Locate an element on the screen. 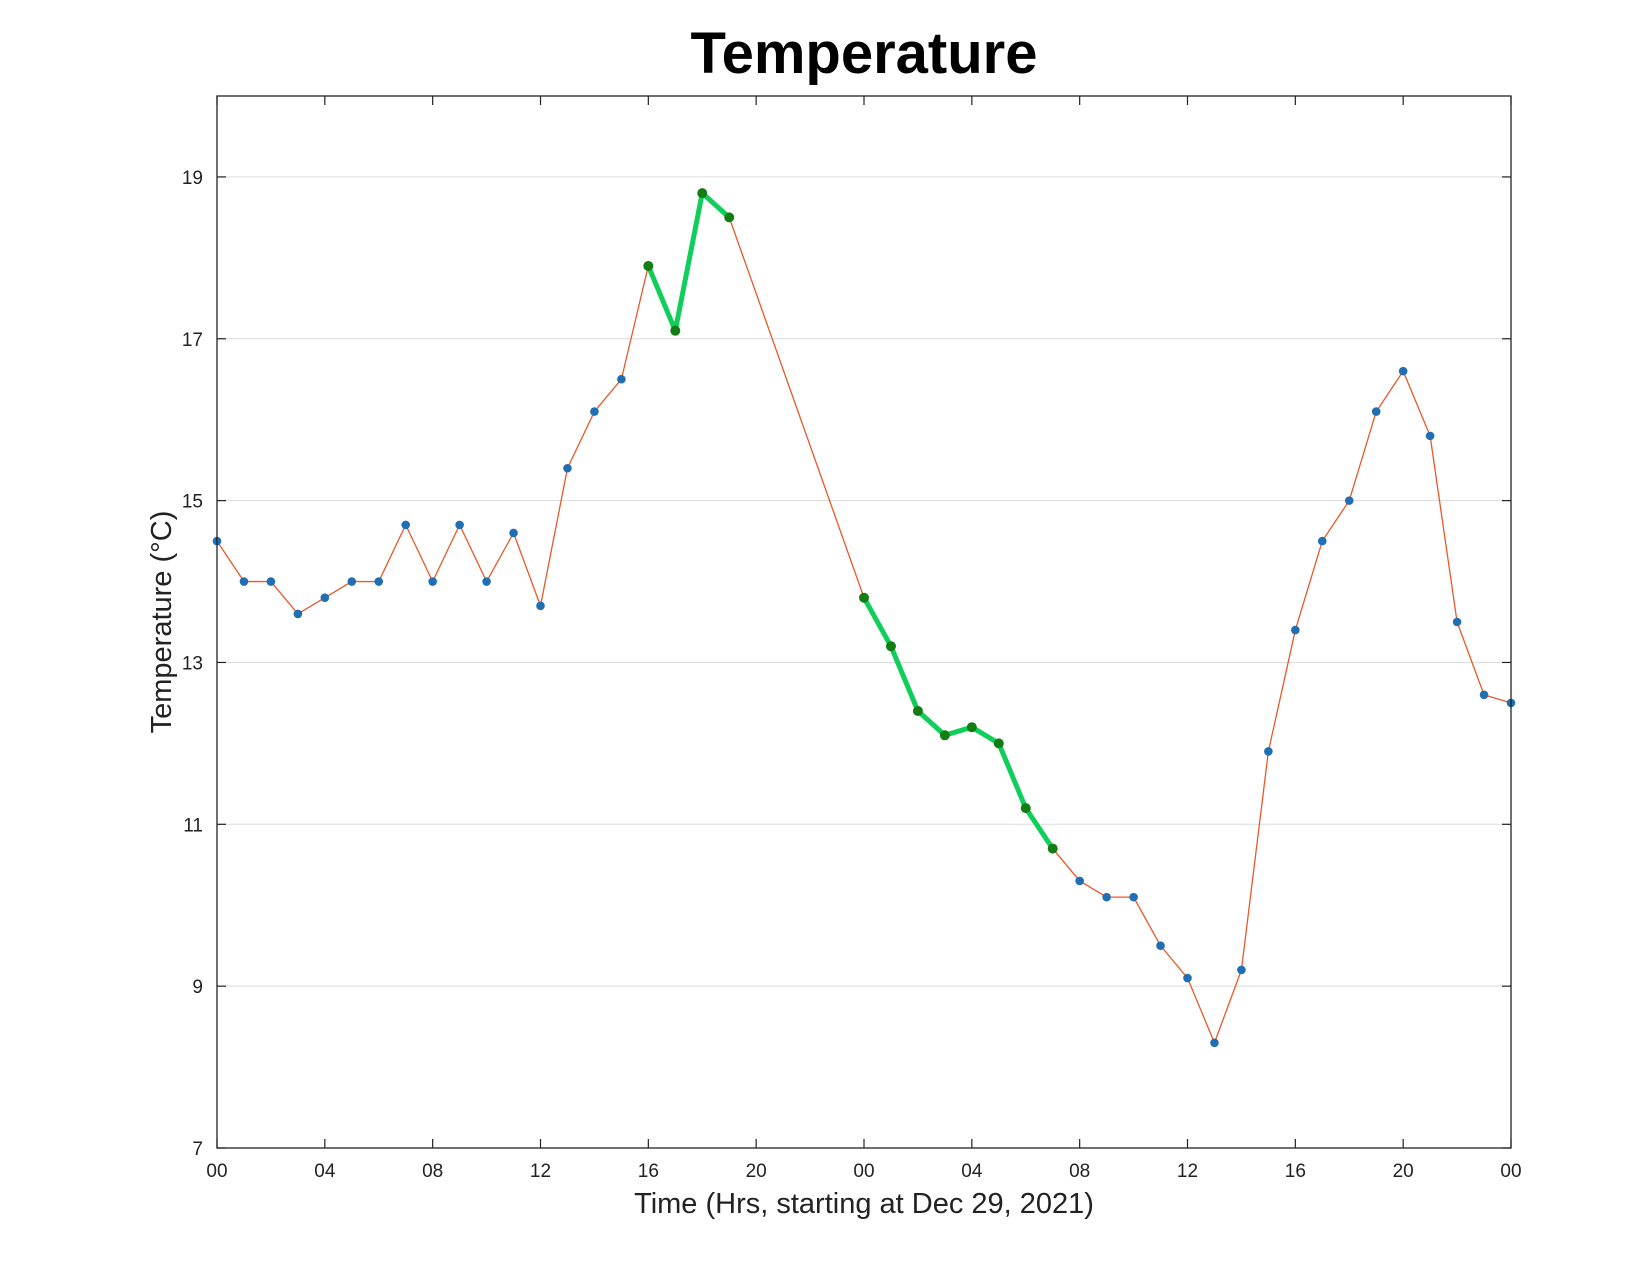  y-tick-label: 19 is located at coordinates (192, 178).